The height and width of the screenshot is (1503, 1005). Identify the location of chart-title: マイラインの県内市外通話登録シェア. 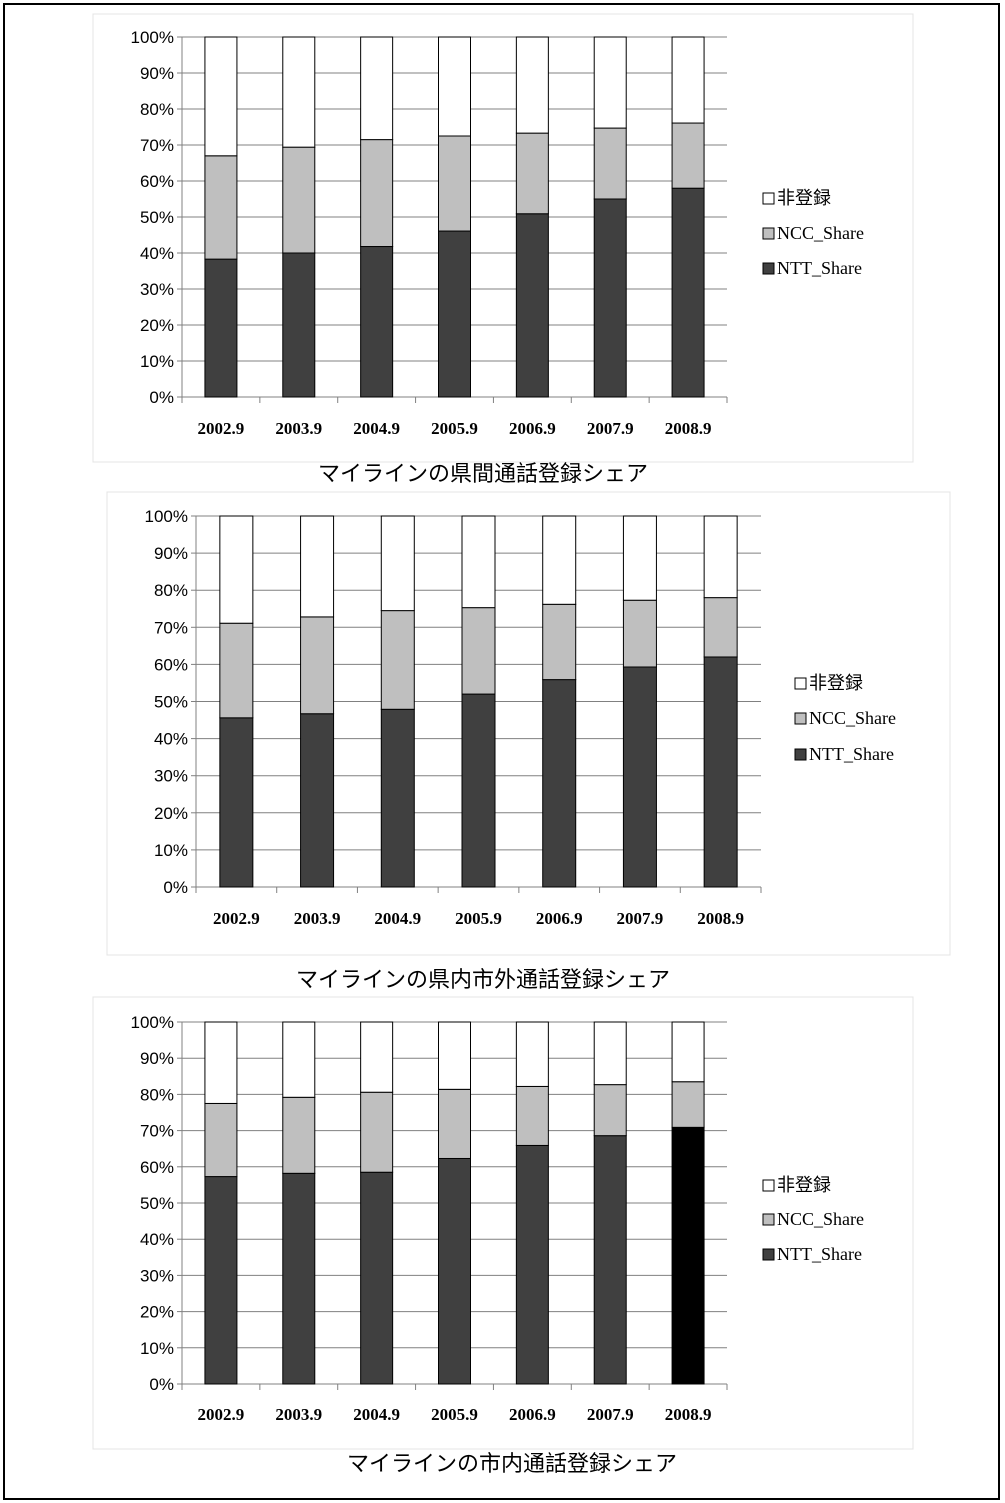
(483, 980).